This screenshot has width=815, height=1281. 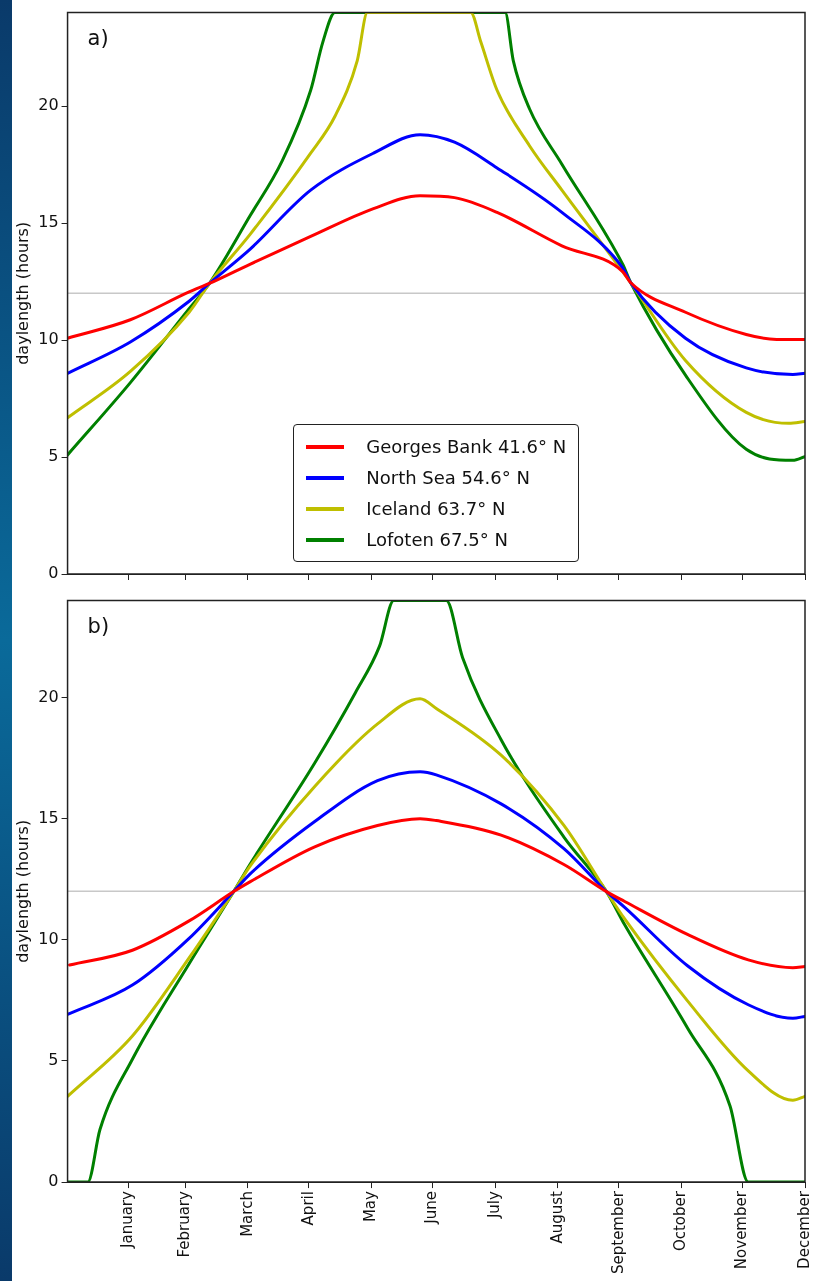 I want to click on legend-label: North Sea 54.6° N, so click(x=448, y=477).